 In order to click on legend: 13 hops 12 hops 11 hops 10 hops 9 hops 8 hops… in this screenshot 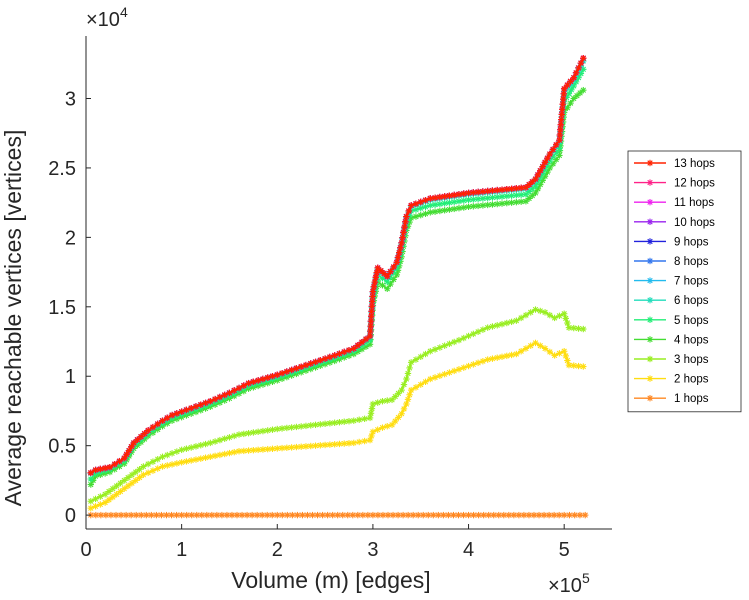, I will do `click(684, 281)`.